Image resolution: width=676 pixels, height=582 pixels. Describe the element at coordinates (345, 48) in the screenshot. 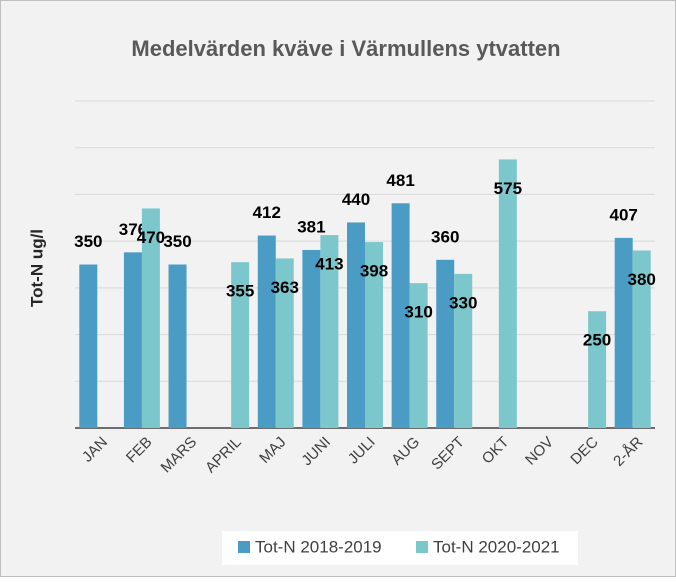

I see `chart-title: Medelvärden kväve i Värmullens ytvatten` at that location.